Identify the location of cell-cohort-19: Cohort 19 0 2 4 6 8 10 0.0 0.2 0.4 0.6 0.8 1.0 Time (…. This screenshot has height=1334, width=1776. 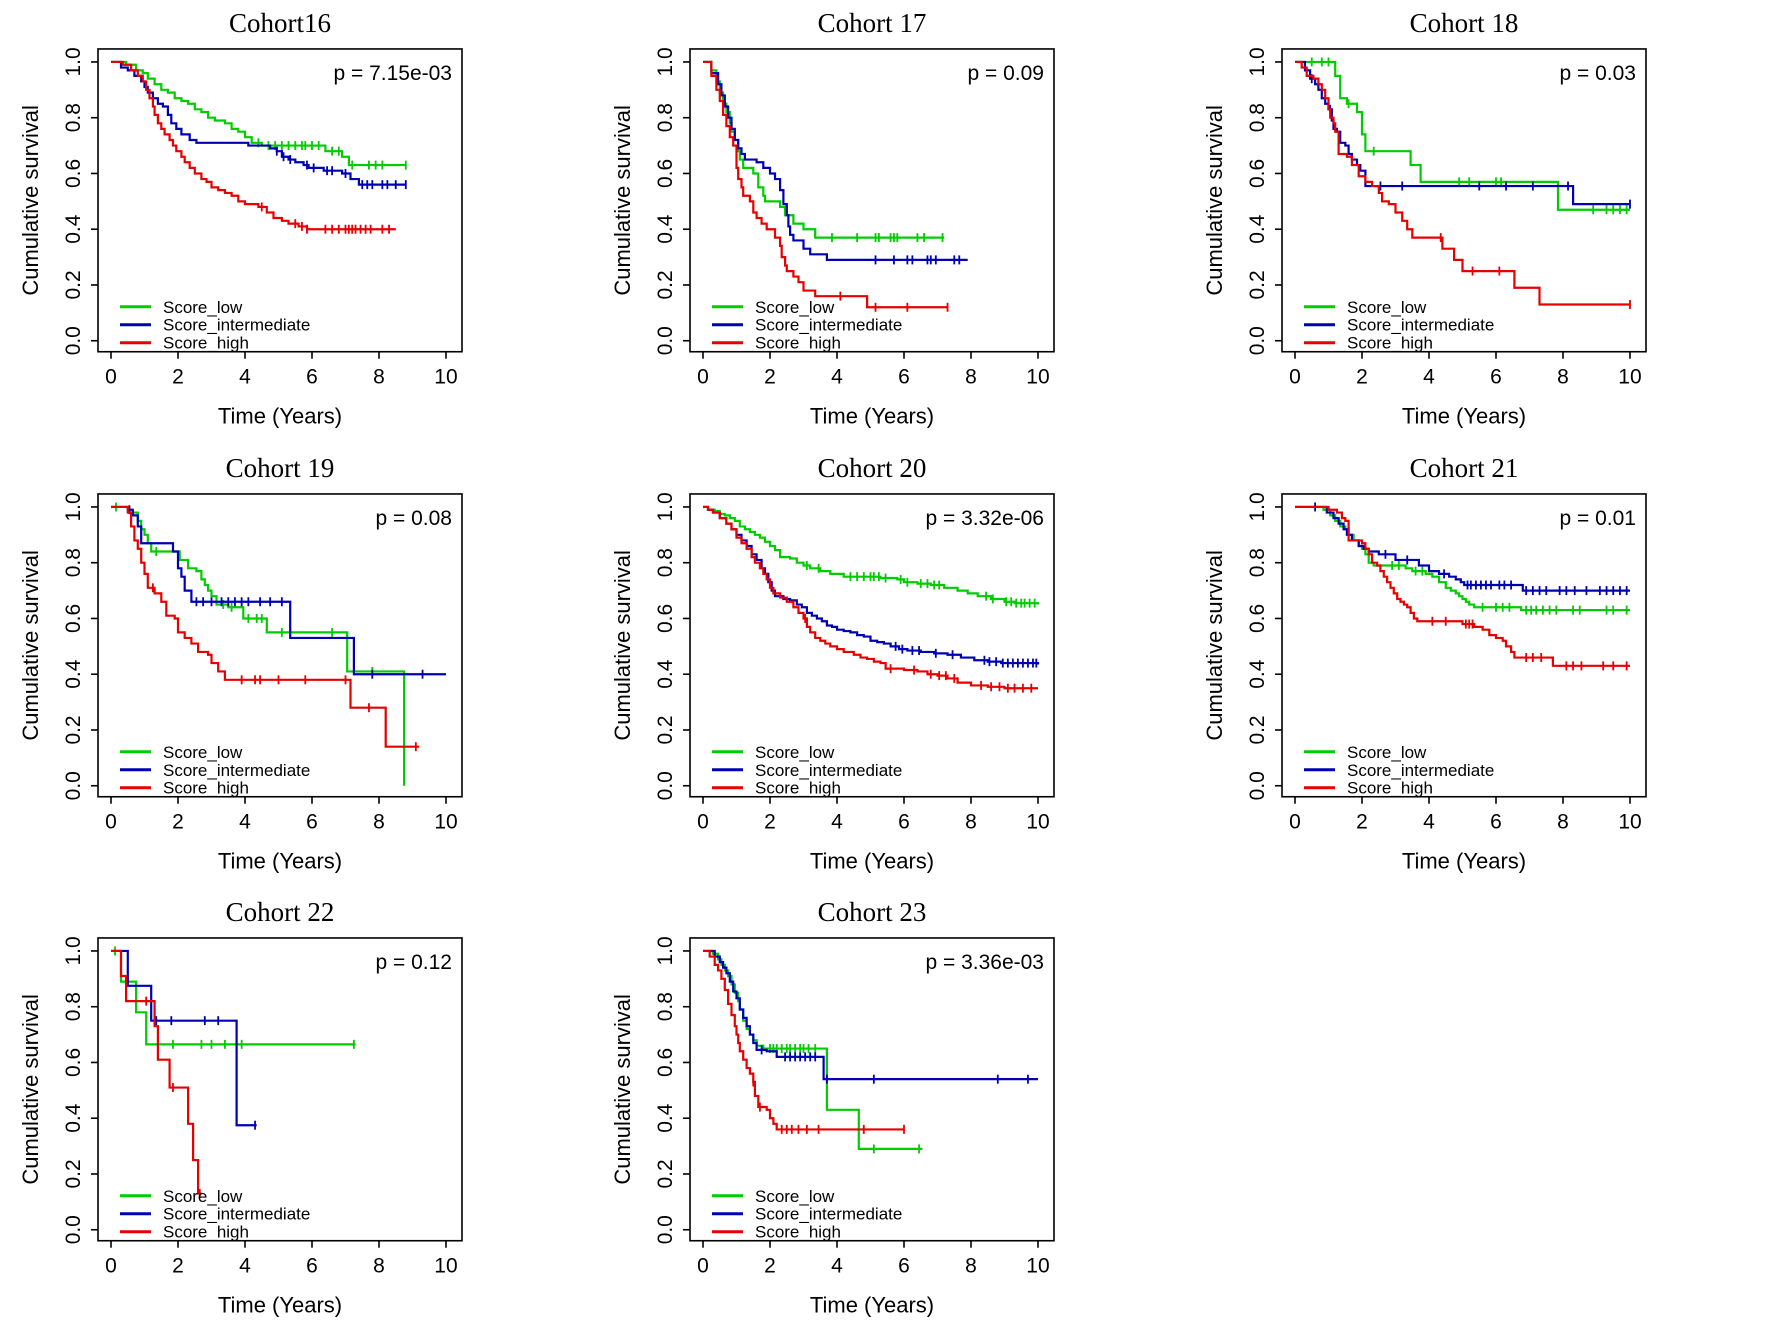
(296, 667).